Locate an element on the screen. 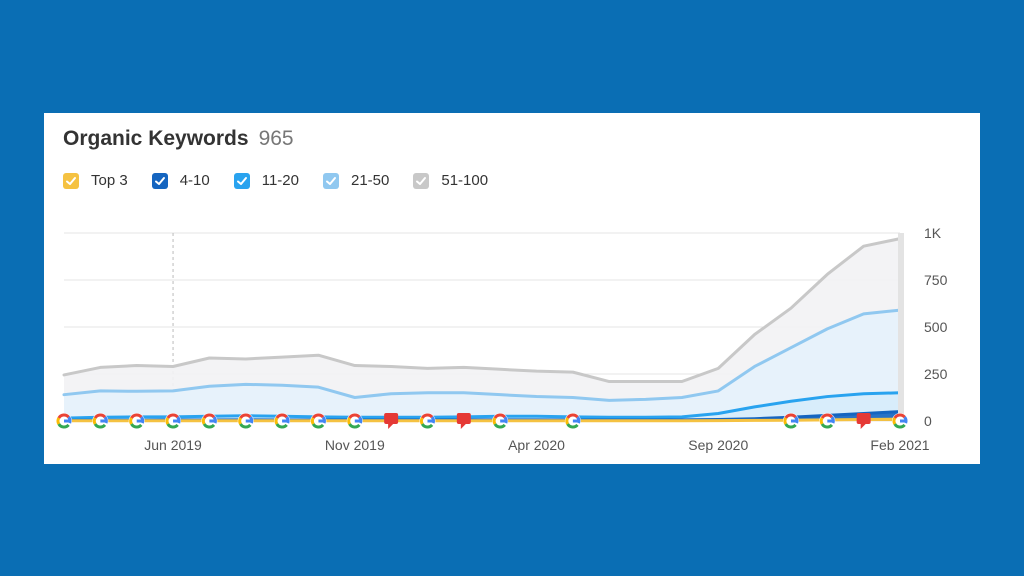 The width and height of the screenshot is (1024, 576). legend-item-11-20: 11-20 is located at coordinates (266, 180).